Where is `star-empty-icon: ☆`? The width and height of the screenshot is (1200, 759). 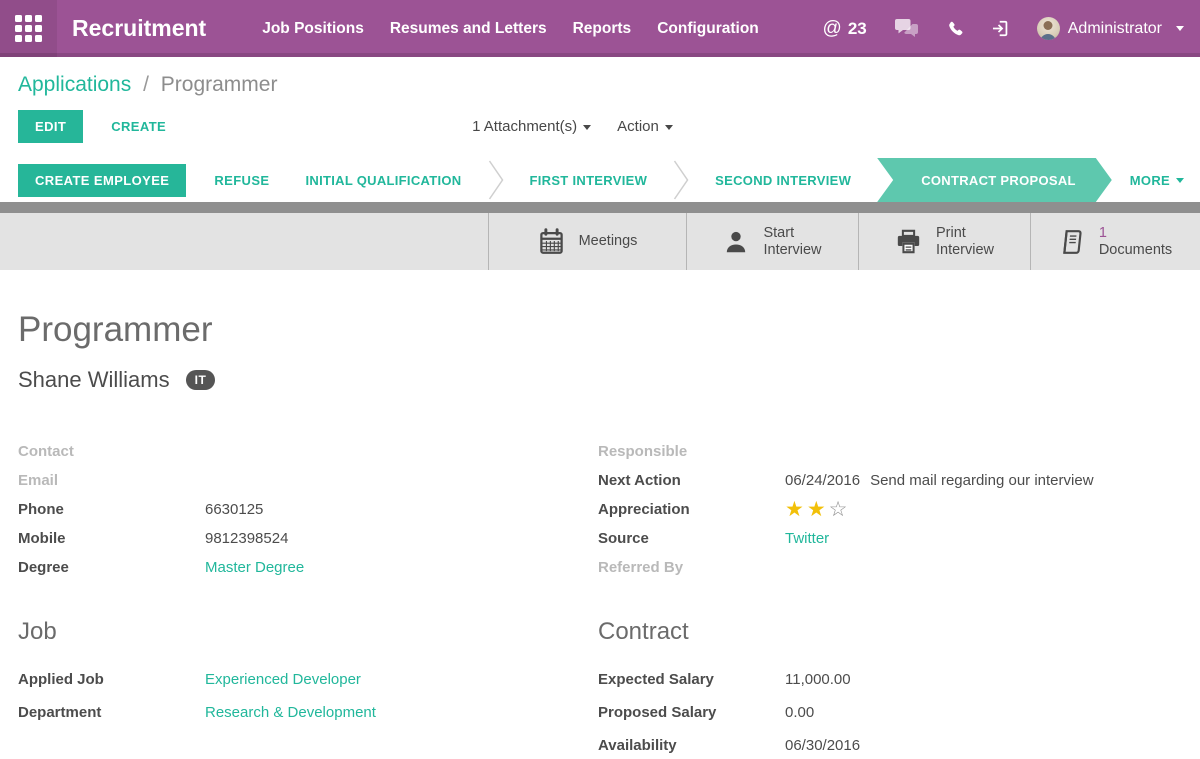
star-empty-icon: ☆ is located at coordinates (839, 509).